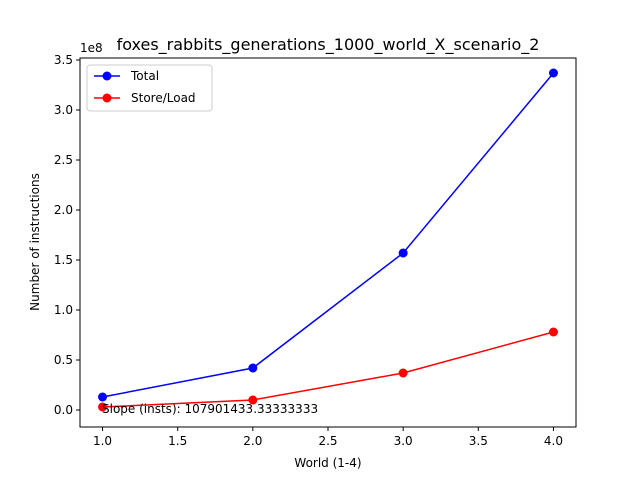 The width and height of the screenshot is (640, 480). What do you see at coordinates (91, 48) in the screenshot?
I see `y-offset-label: 1e8` at bounding box center [91, 48].